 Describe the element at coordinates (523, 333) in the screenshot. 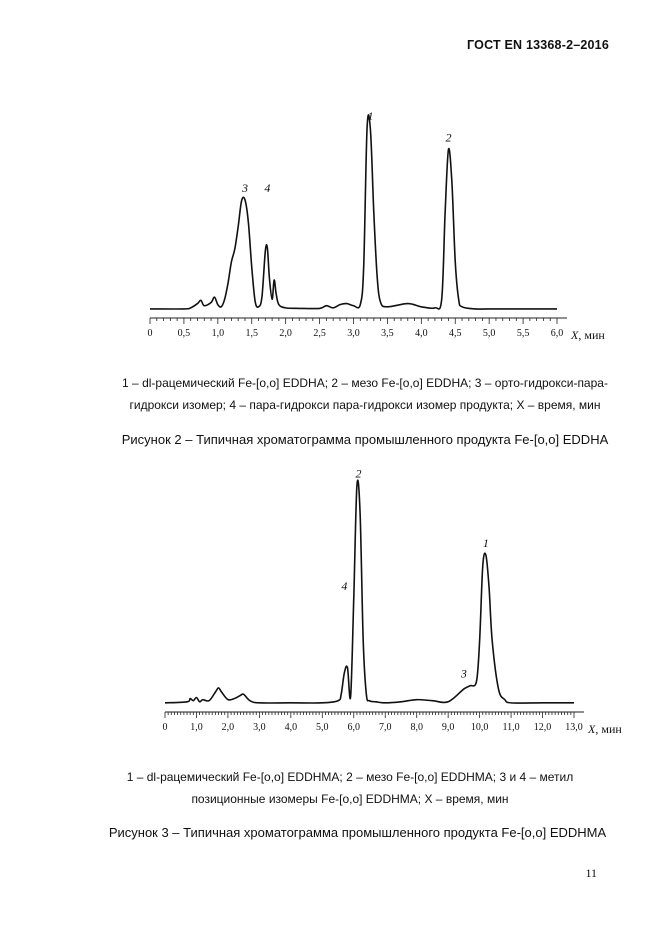

I see `x-tick-label: 5,5` at that location.